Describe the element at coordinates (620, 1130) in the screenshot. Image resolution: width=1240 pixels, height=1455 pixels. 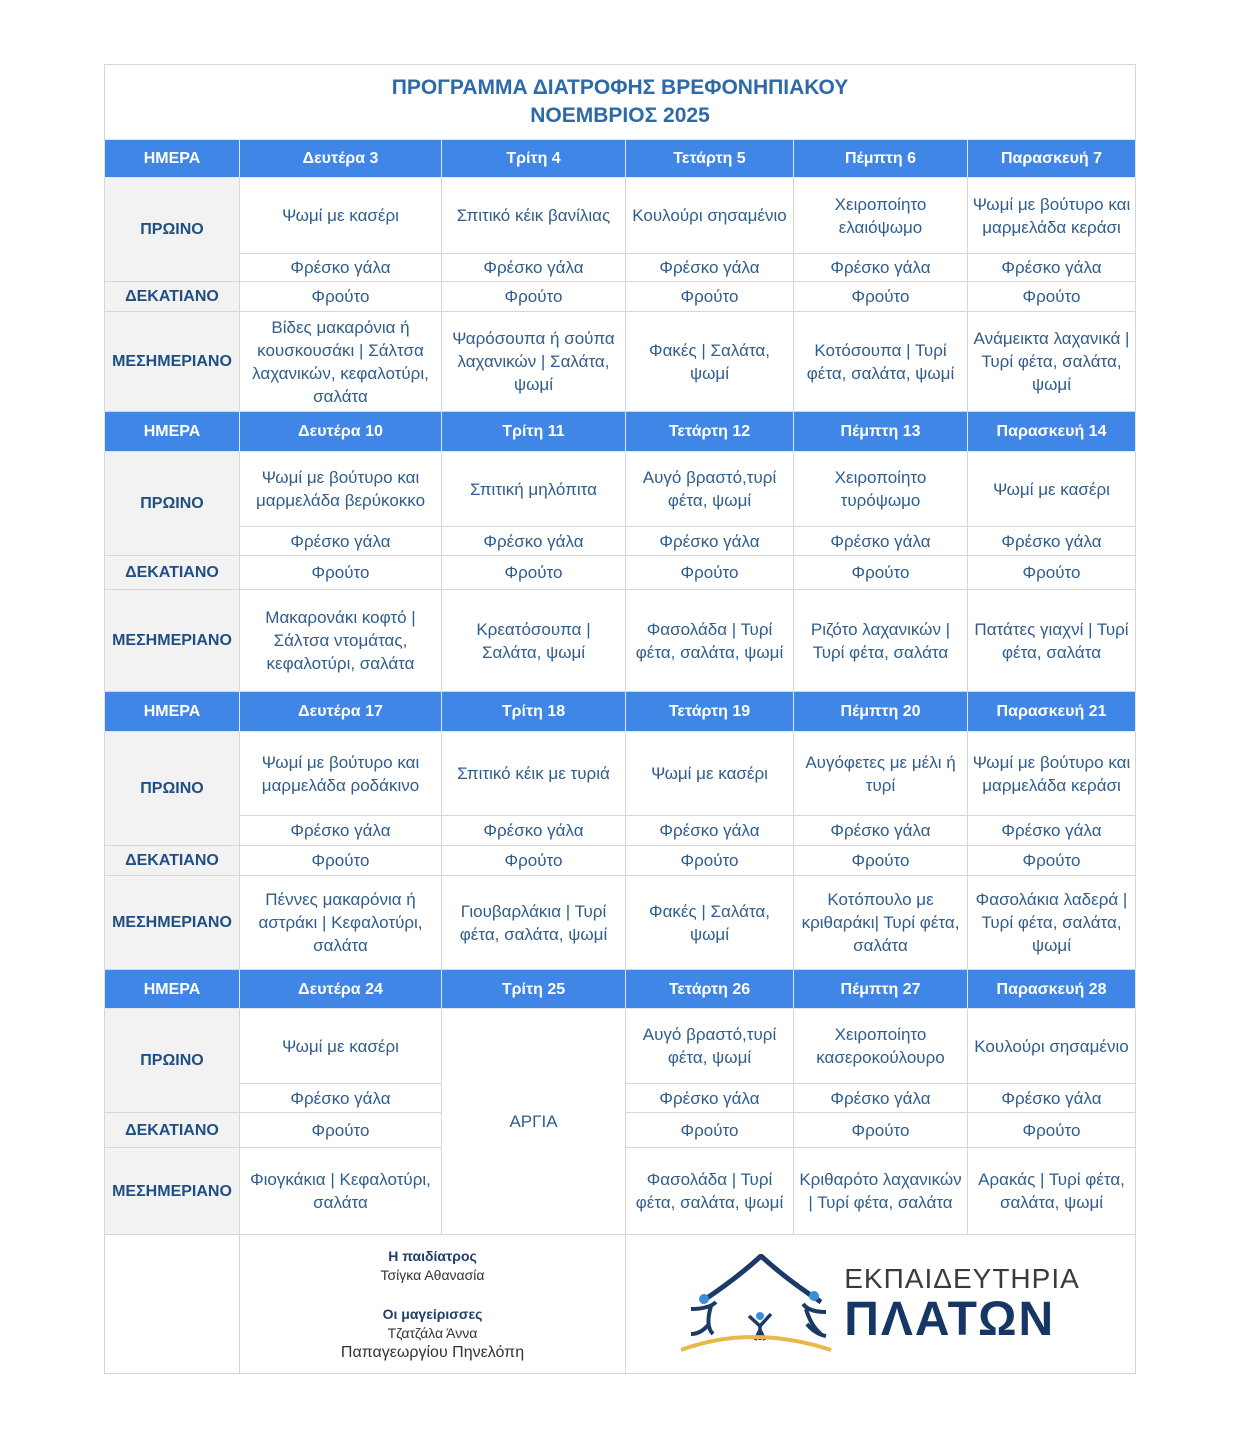
I see `snack-row: ΔΕΚΑΤΙΑΝΟ Φρούτο Φρούτο Φρούτο Φρούτο` at that location.